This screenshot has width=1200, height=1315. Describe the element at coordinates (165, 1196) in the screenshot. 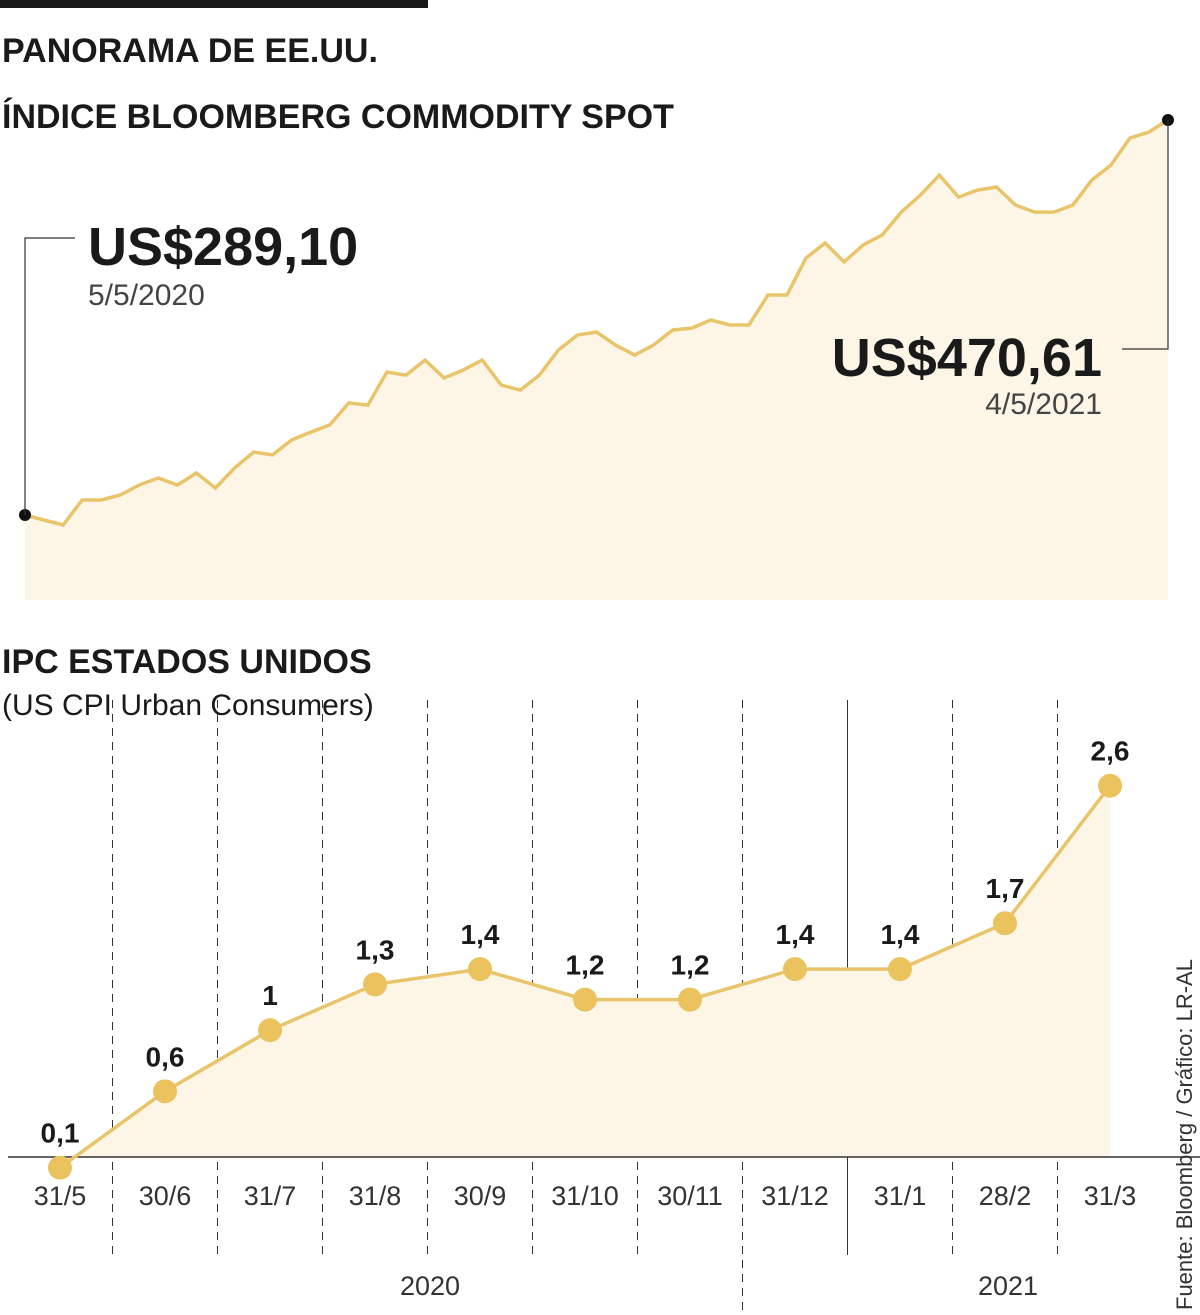

I see `x-tick-label: 30/6` at that location.